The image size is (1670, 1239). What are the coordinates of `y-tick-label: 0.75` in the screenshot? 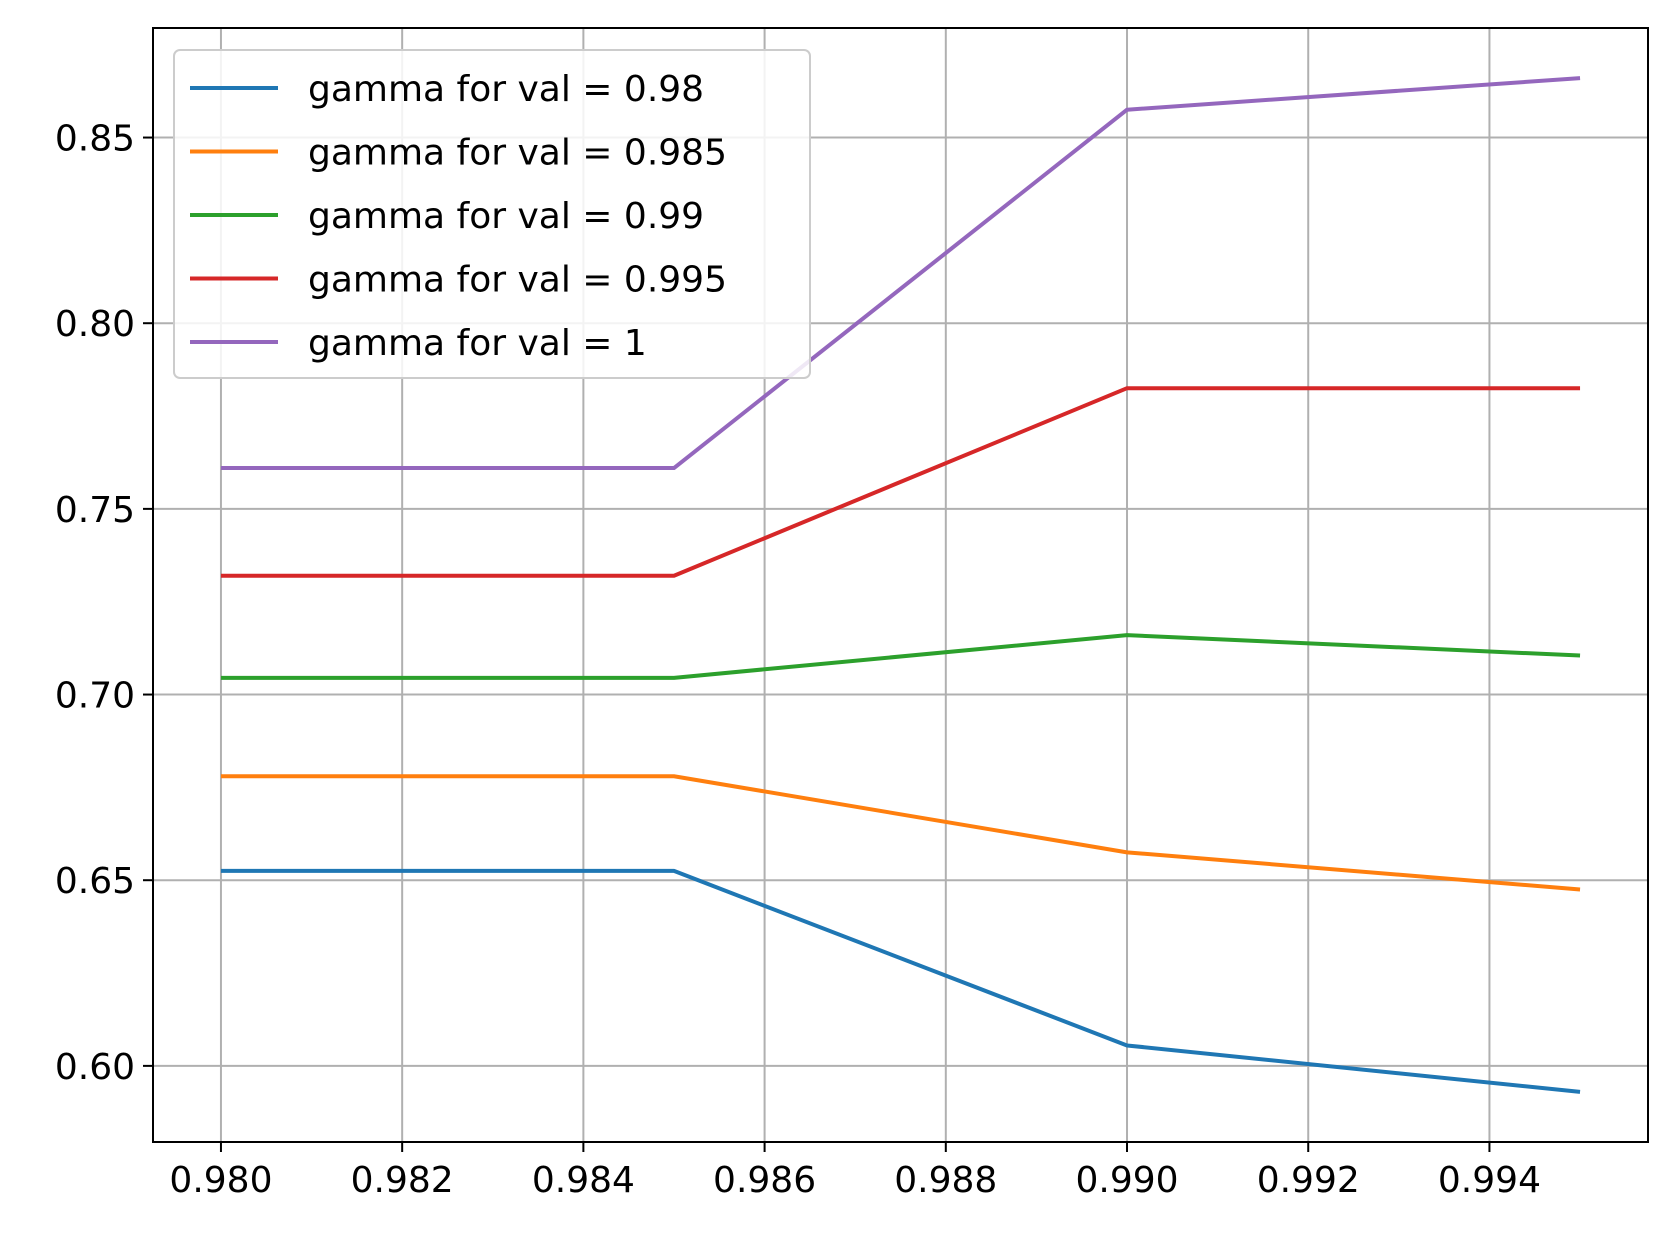 It's located at (95, 510).